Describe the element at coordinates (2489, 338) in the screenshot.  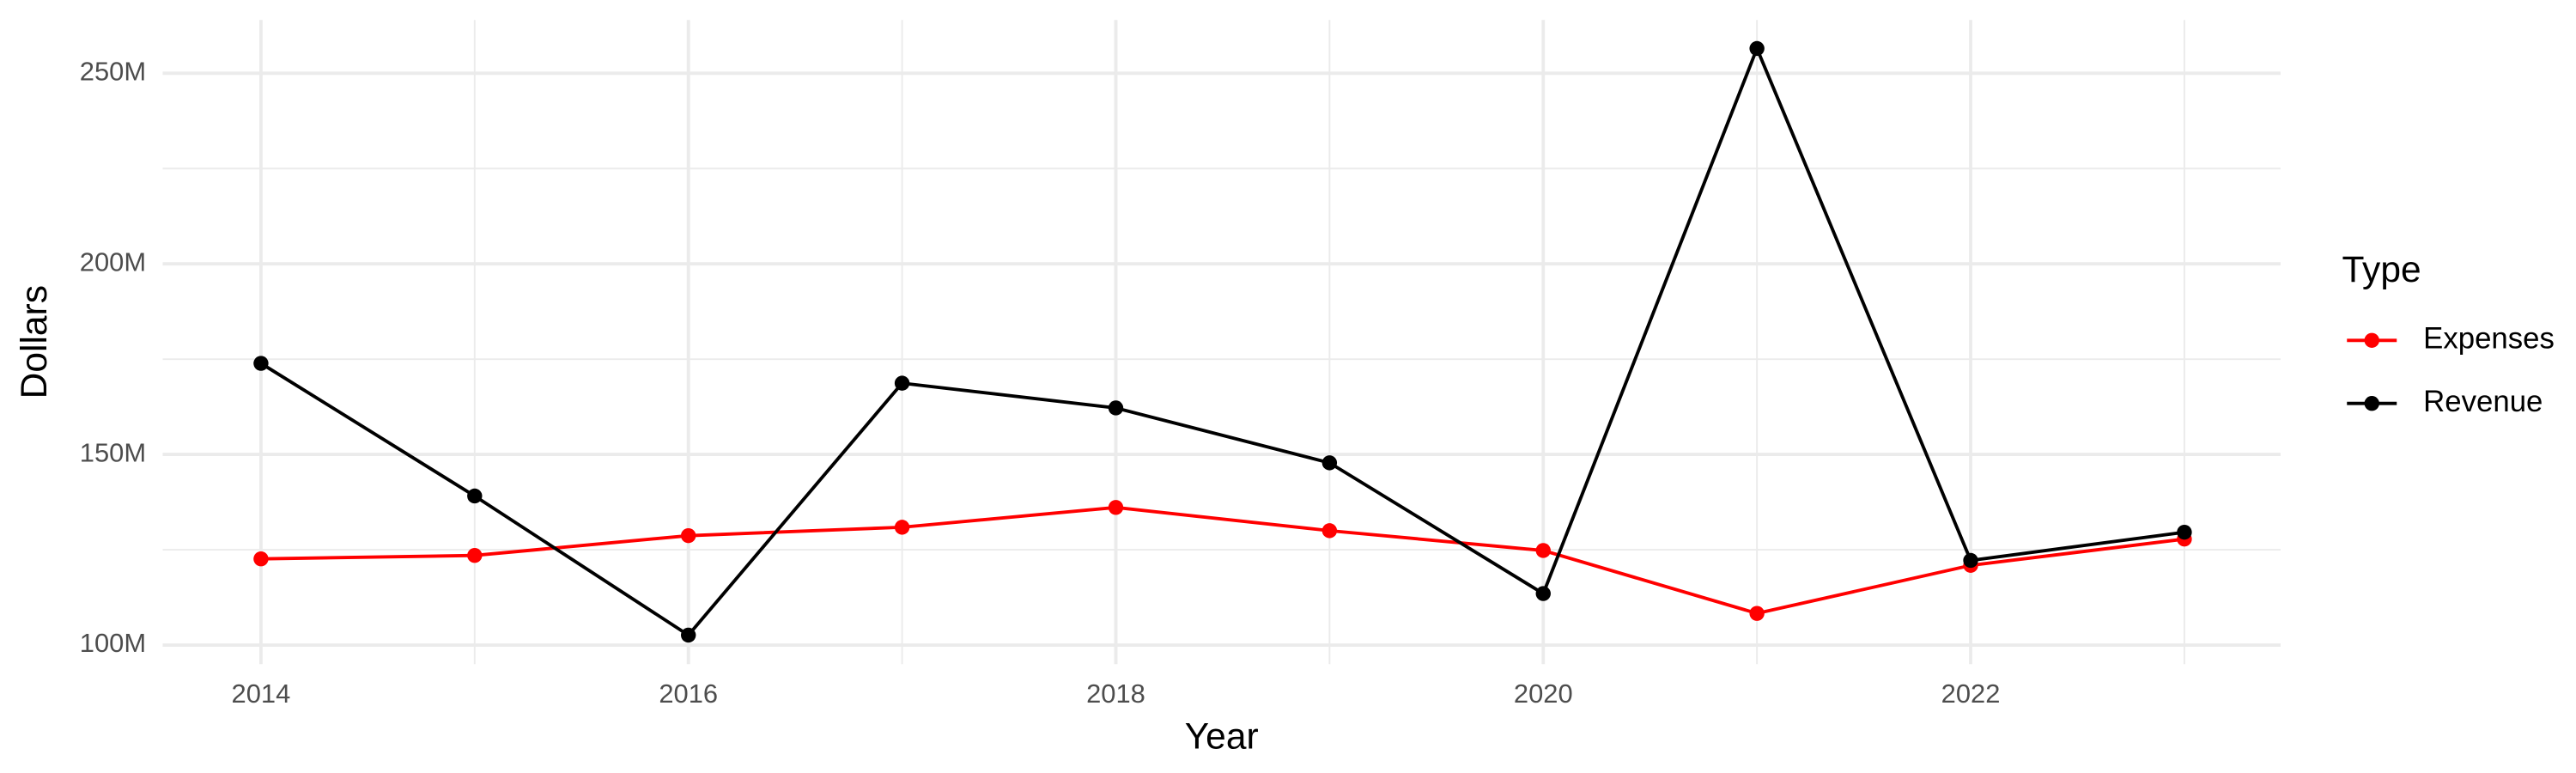
I see `legend-label: Expenses` at that location.